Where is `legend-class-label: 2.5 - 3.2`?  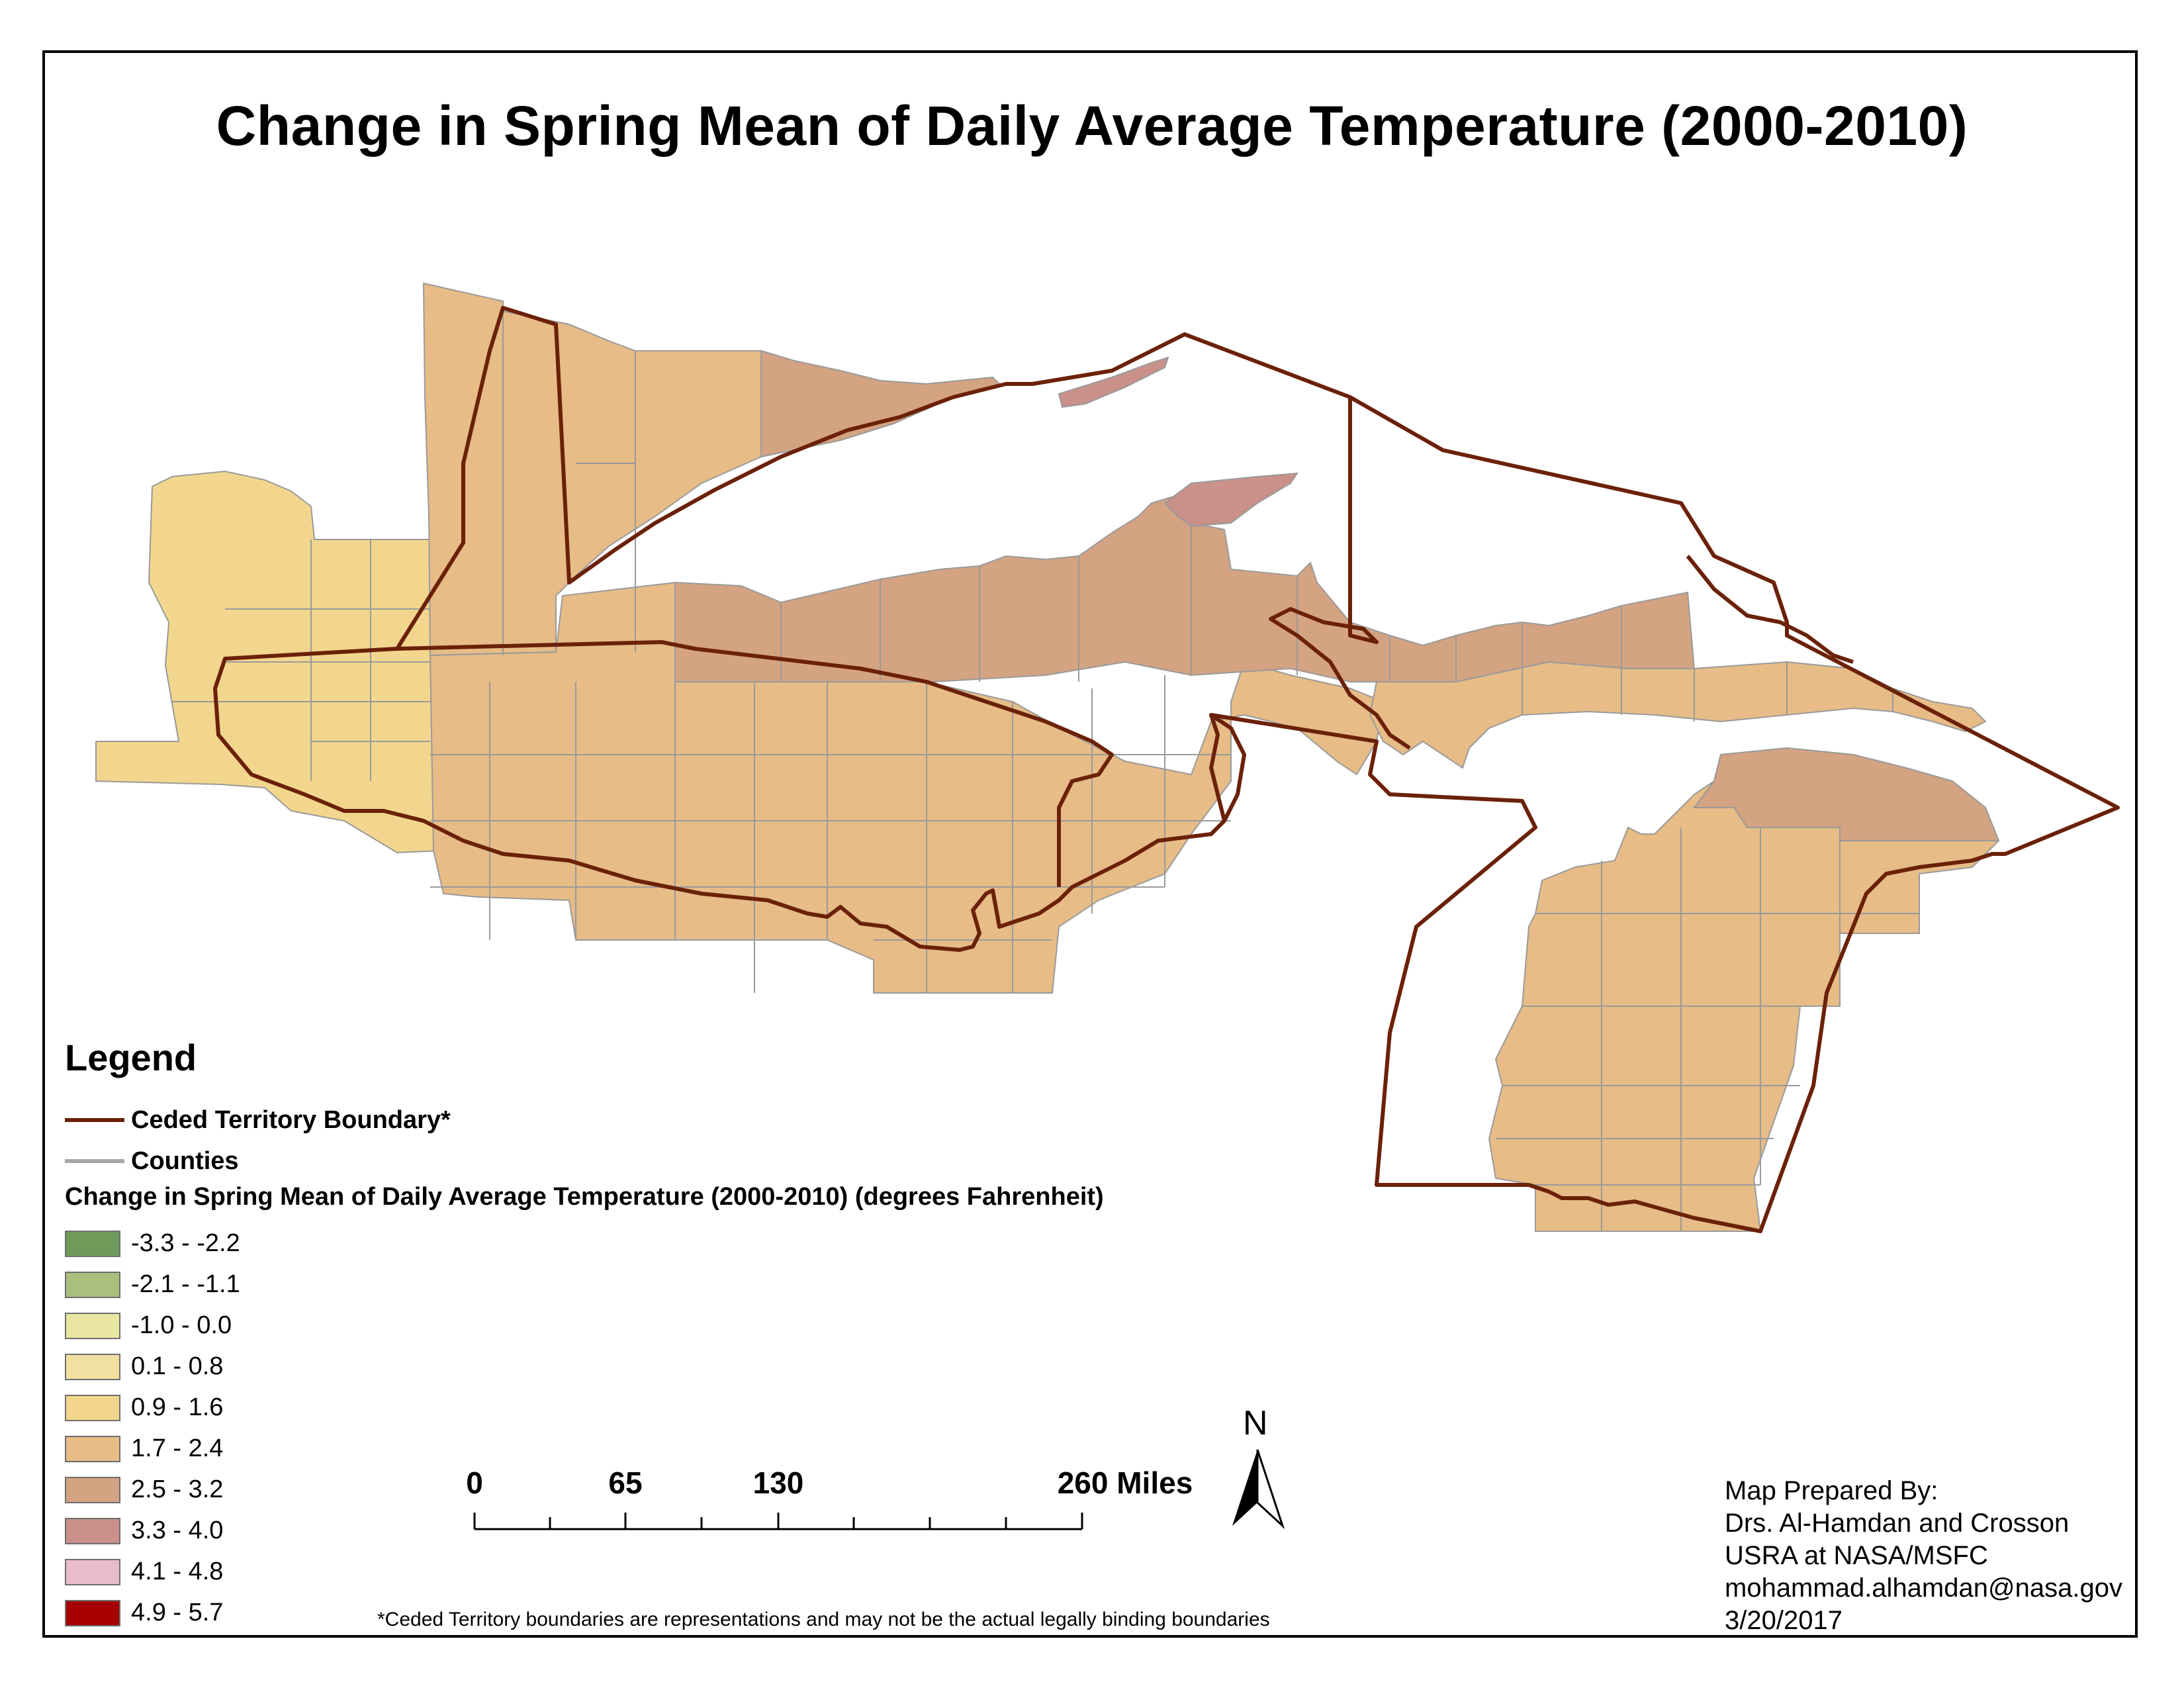 legend-class-label: 2.5 - 3.2 is located at coordinates (177, 1489).